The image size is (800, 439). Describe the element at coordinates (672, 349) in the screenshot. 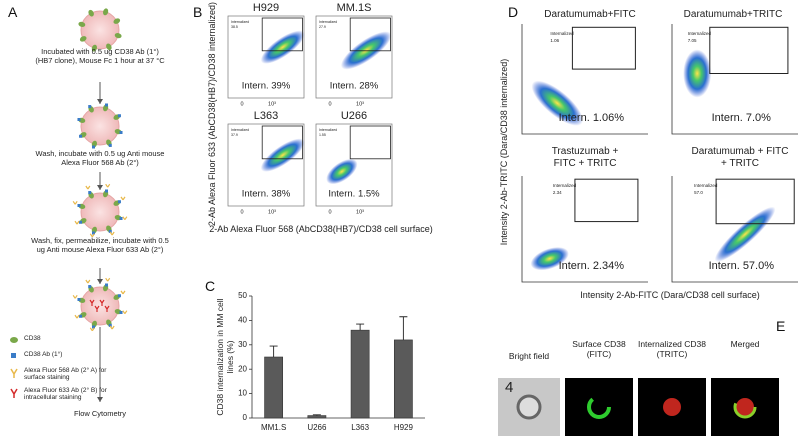

I see `column-label: Internalized CD38 (TRITC)` at that location.